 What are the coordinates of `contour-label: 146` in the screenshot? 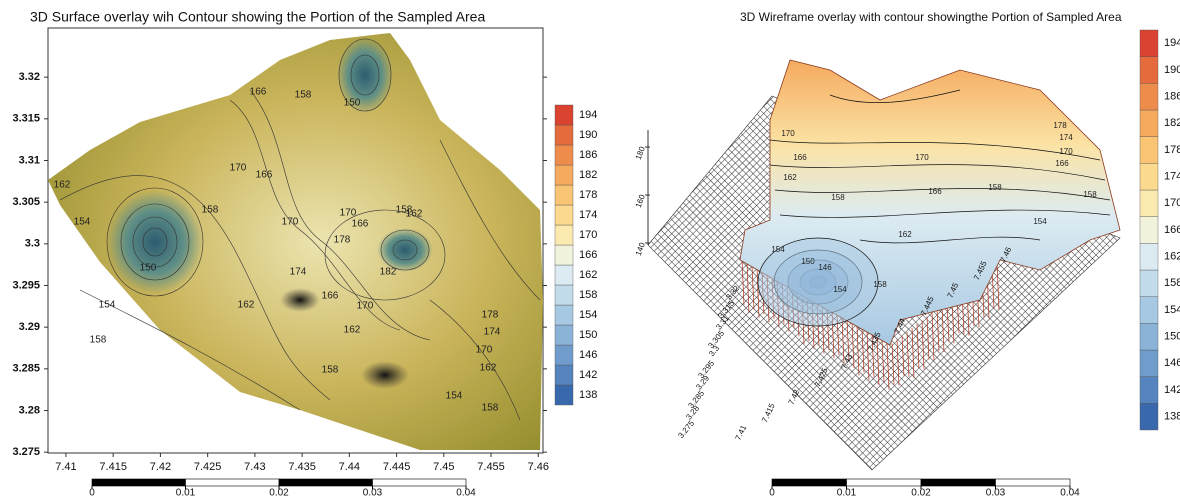 It's located at (825, 267).